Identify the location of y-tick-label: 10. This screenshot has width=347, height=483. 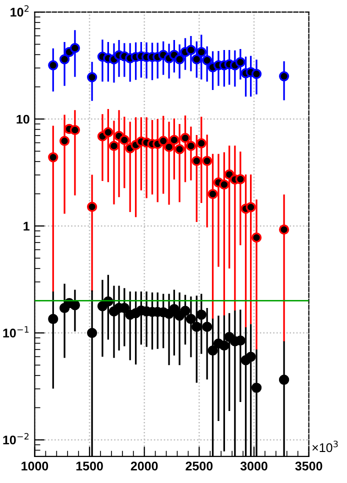
(23, 119).